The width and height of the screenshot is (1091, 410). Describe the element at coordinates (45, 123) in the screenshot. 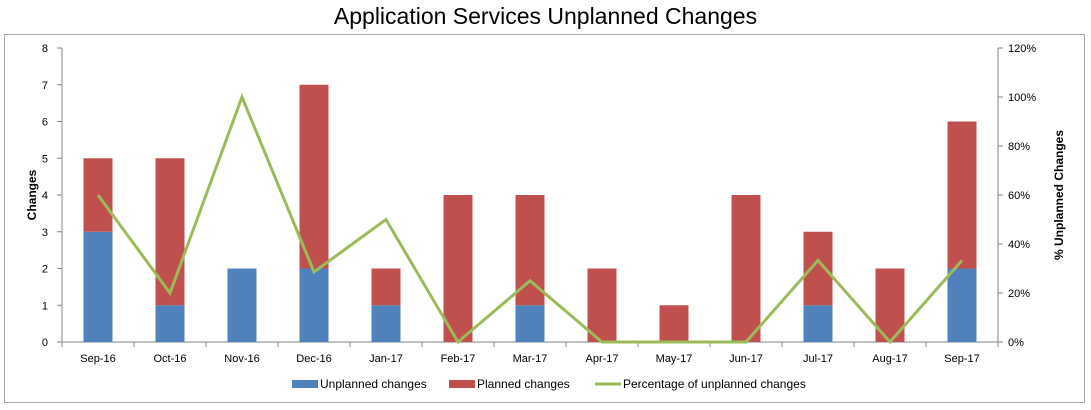

I see `y-tick-label: 6` at that location.